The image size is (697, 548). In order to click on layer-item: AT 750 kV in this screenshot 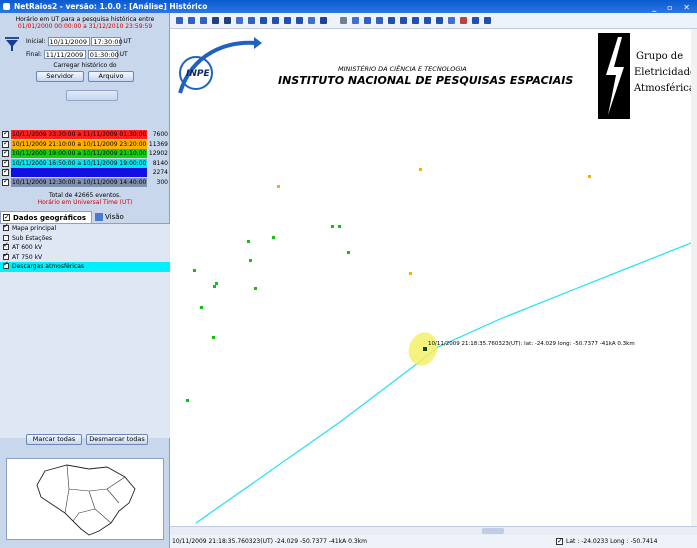, I will do `click(85, 257)`.